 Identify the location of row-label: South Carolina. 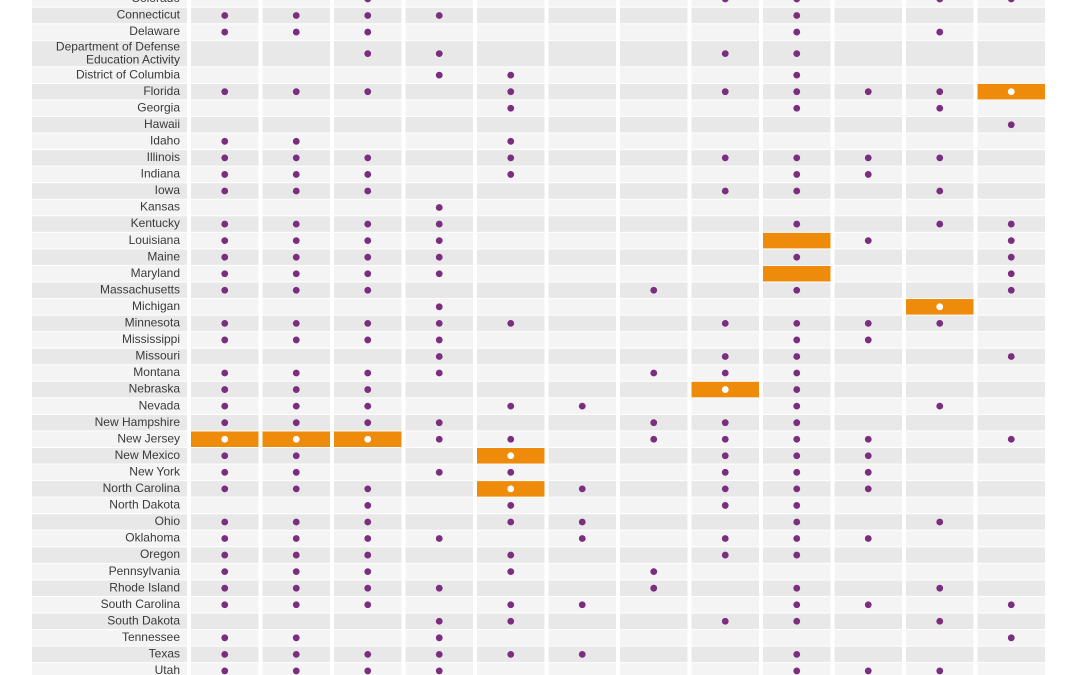
(141, 604).